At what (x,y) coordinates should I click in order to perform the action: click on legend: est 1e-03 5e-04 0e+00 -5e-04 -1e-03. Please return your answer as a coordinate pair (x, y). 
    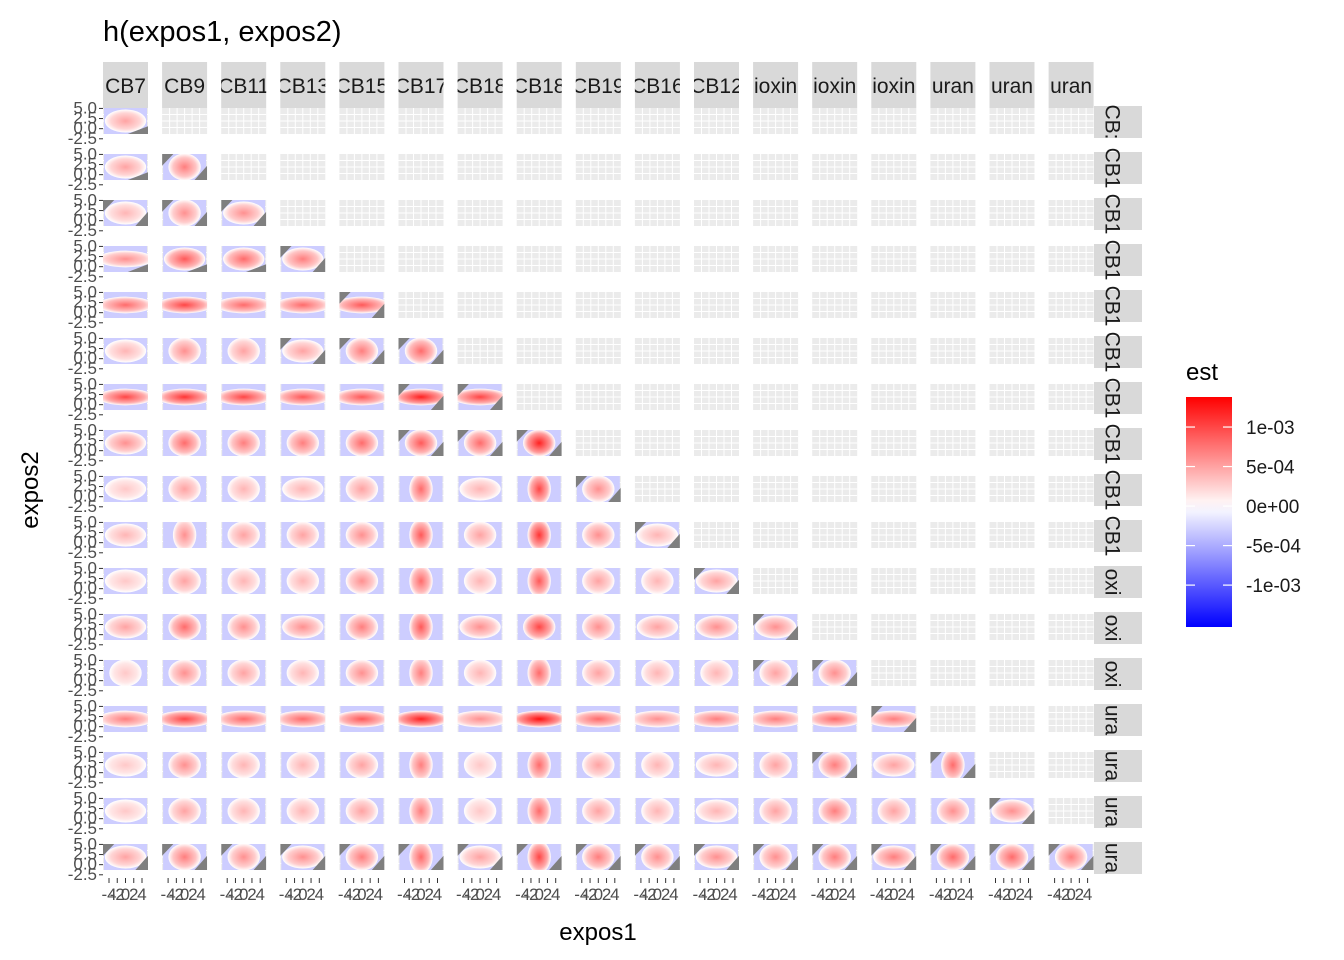
    Looking at the image, I should click on (1243, 493).